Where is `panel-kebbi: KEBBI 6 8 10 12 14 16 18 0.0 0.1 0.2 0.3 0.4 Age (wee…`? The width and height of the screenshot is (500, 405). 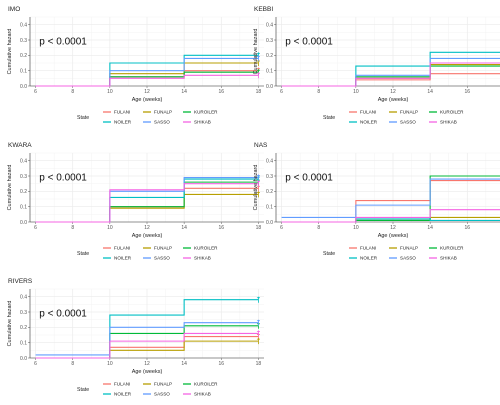
panel-kebbi: KEBBI 6 8 10 12 14 16 18 0.0 0.1 0.2 0.3 0.4 Age (wee… is located at coordinates (376, 65).